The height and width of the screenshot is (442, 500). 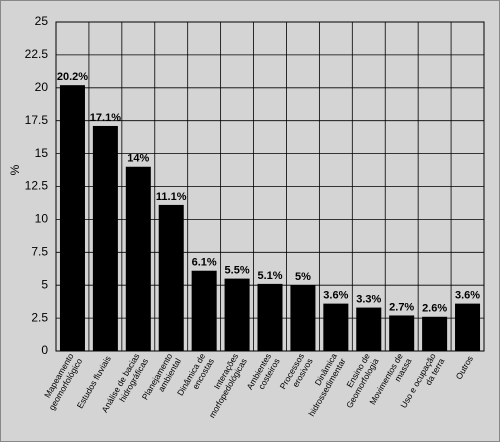 I want to click on y-tick-label: 22.5, so click(x=37, y=54).